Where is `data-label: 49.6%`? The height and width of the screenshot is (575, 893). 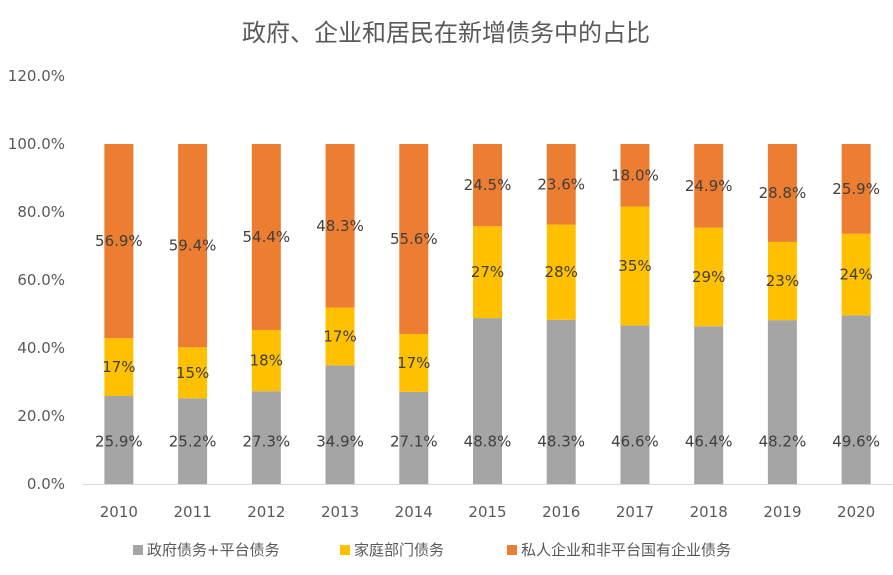
data-label: 49.6% is located at coordinates (856, 442).